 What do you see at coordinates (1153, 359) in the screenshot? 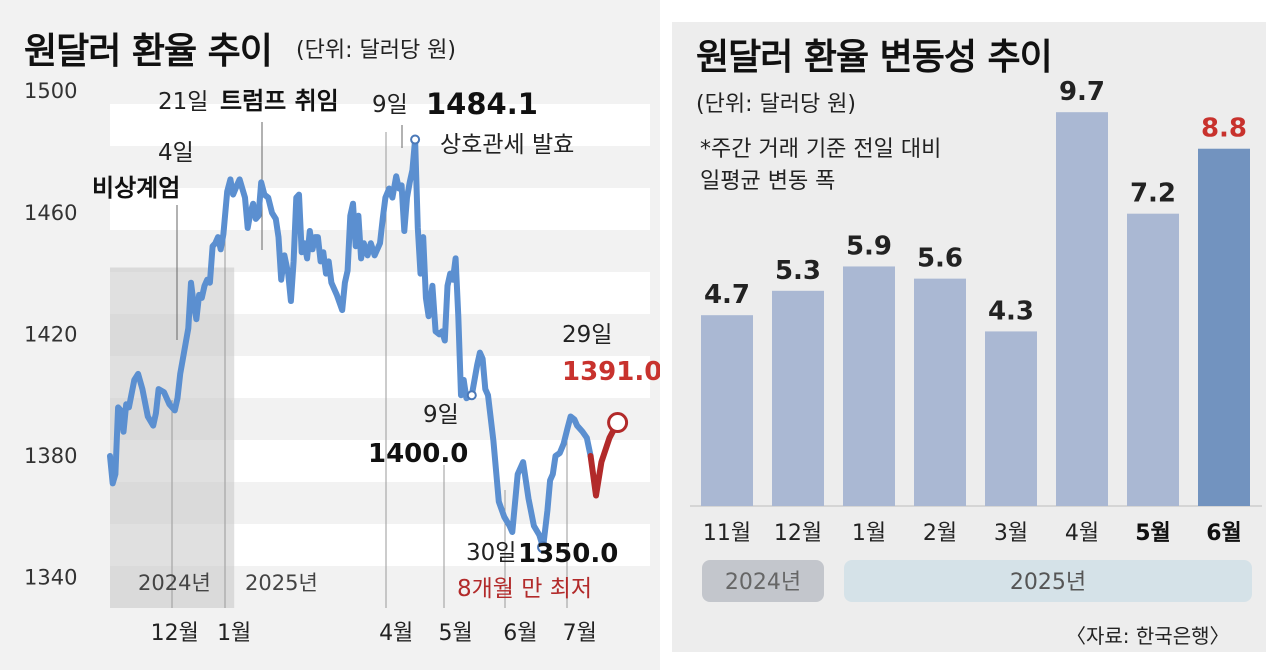
I see `bar-may` at bounding box center [1153, 359].